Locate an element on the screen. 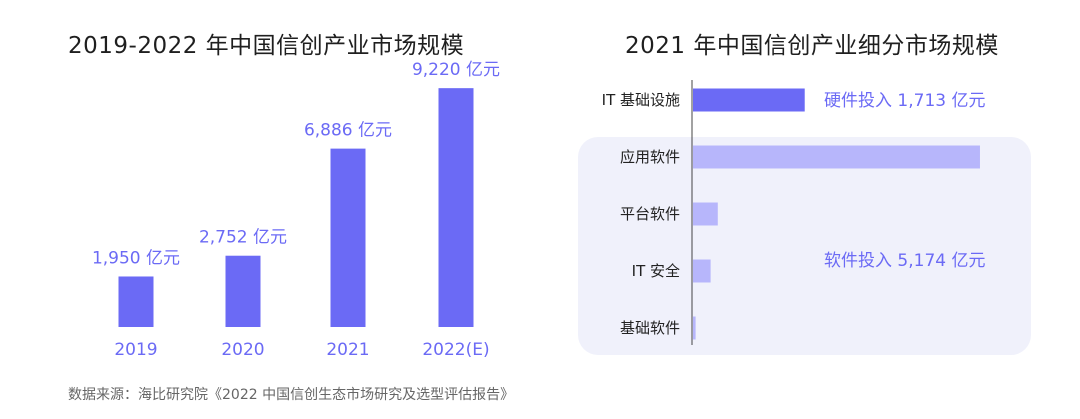  left-chart-title: 2019-2022 年中国信创产业市场规模 is located at coordinates (266, 46).